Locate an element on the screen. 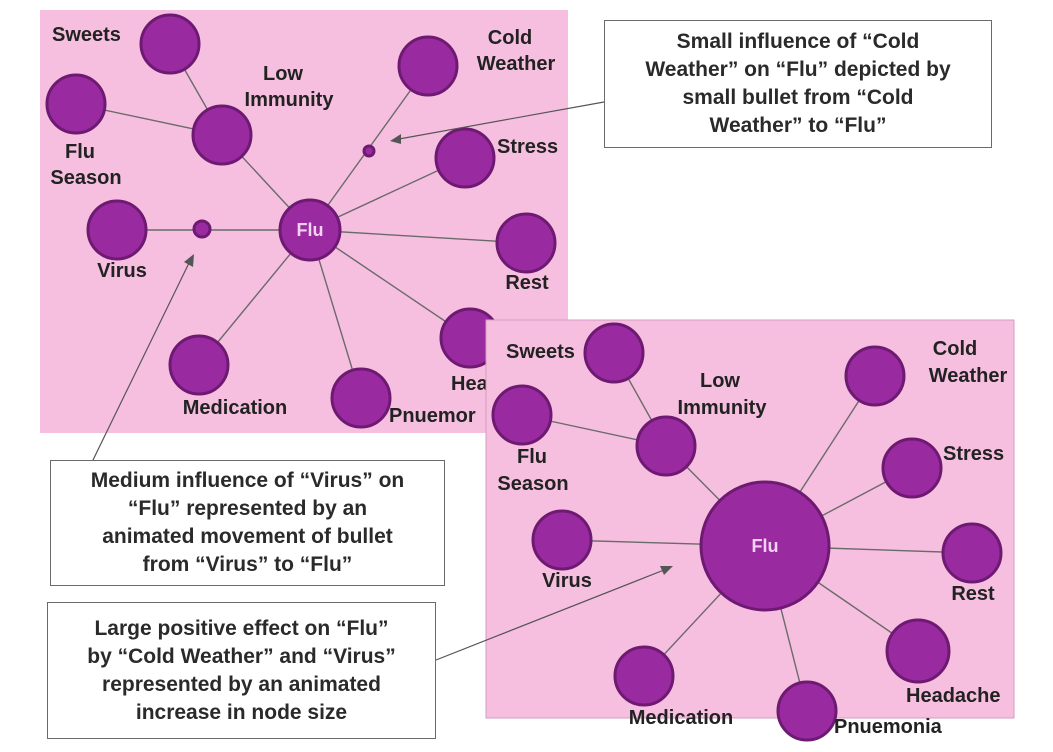 The image size is (1053, 752). note-large-line: represented by an animated is located at coordinates (241, 684).